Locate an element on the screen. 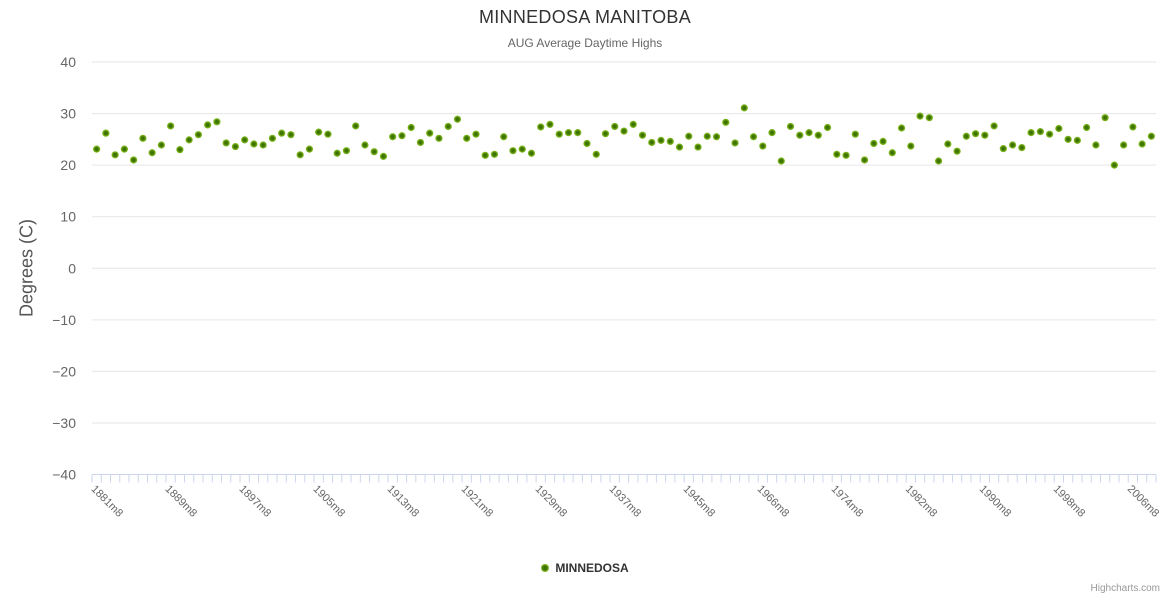 This screenshot has height=600, width=1170. legend-item-minnedosa: MINNEDOSA is located at coordinates (585, 568).